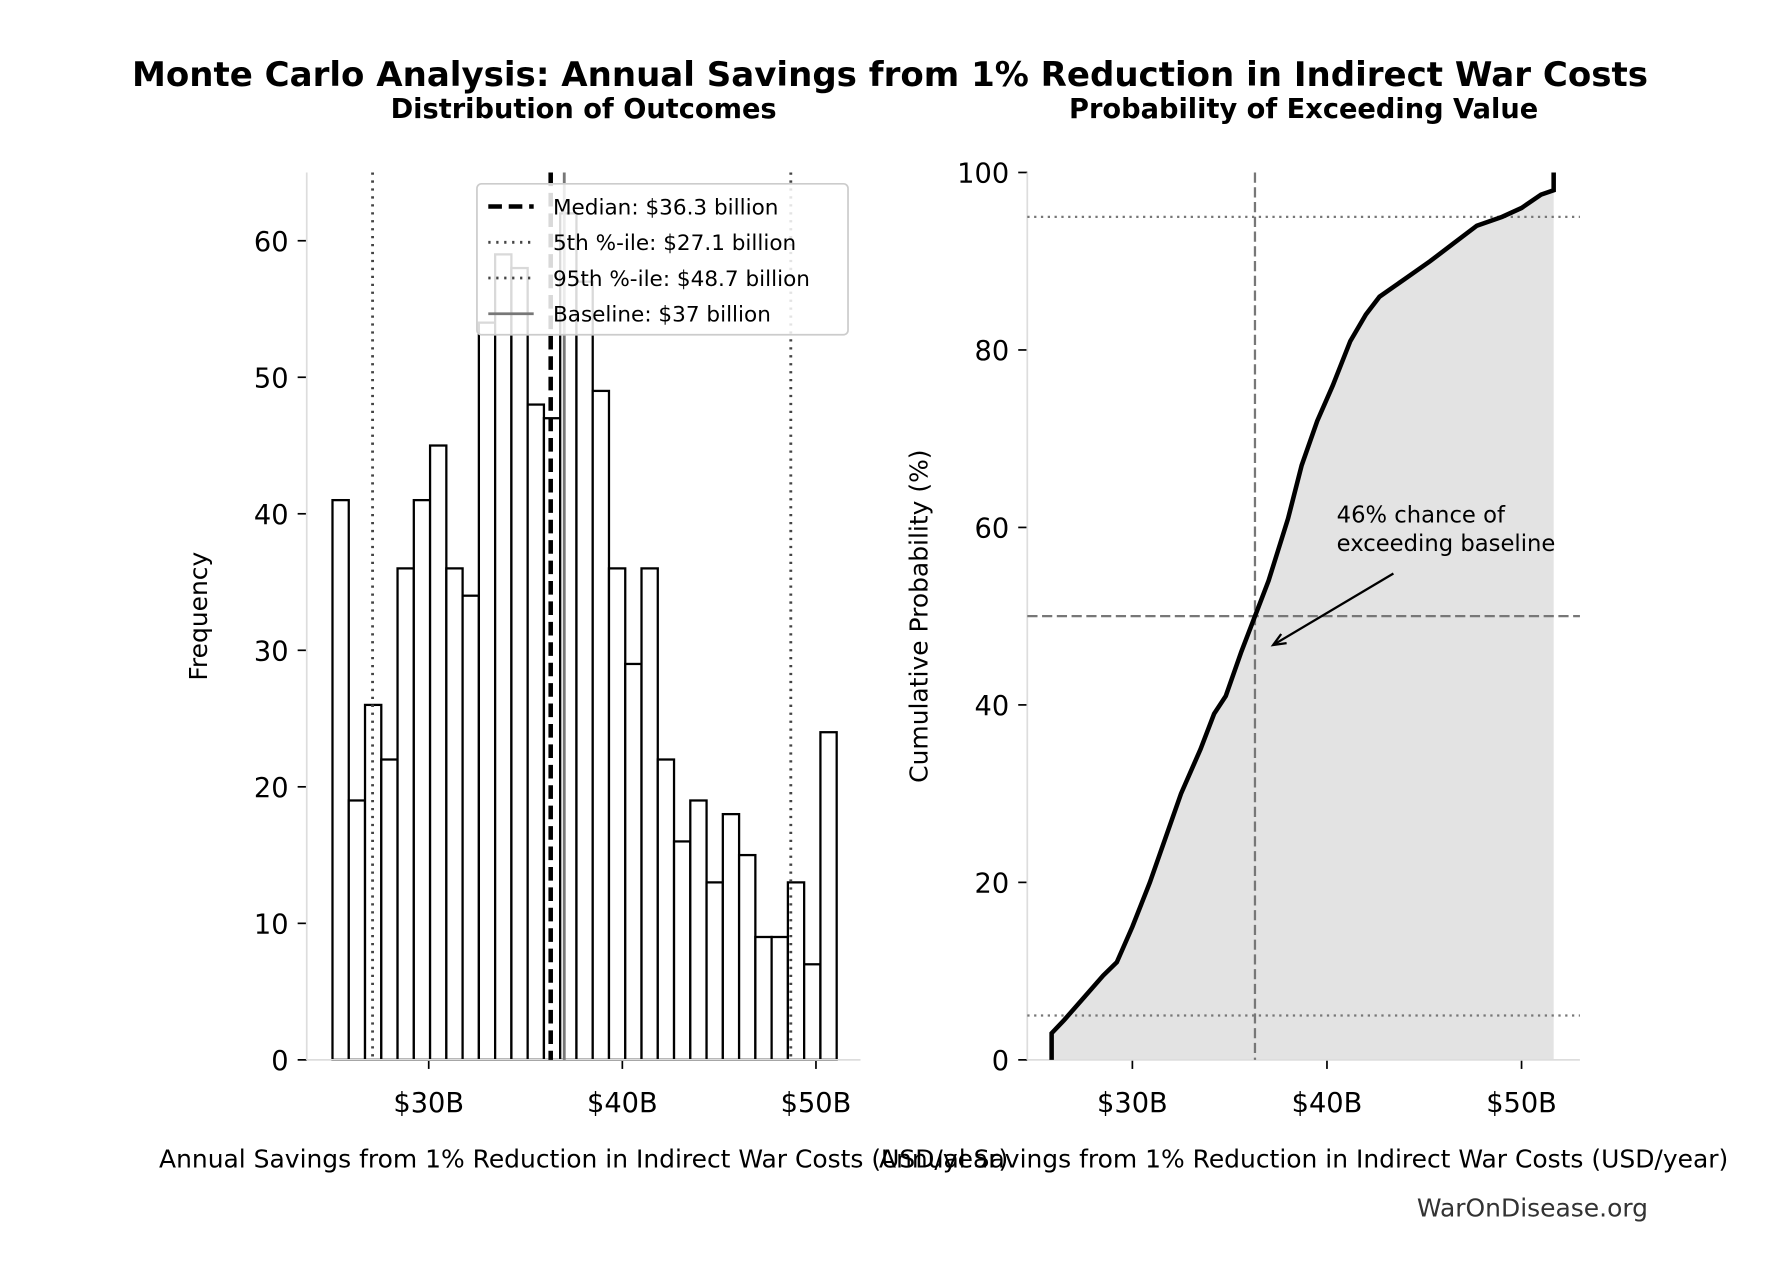  What do you see at coordinates (1278, 640) in the screenshot?
I see `annotation-arrowhead` at bounding box center [1278, 640].